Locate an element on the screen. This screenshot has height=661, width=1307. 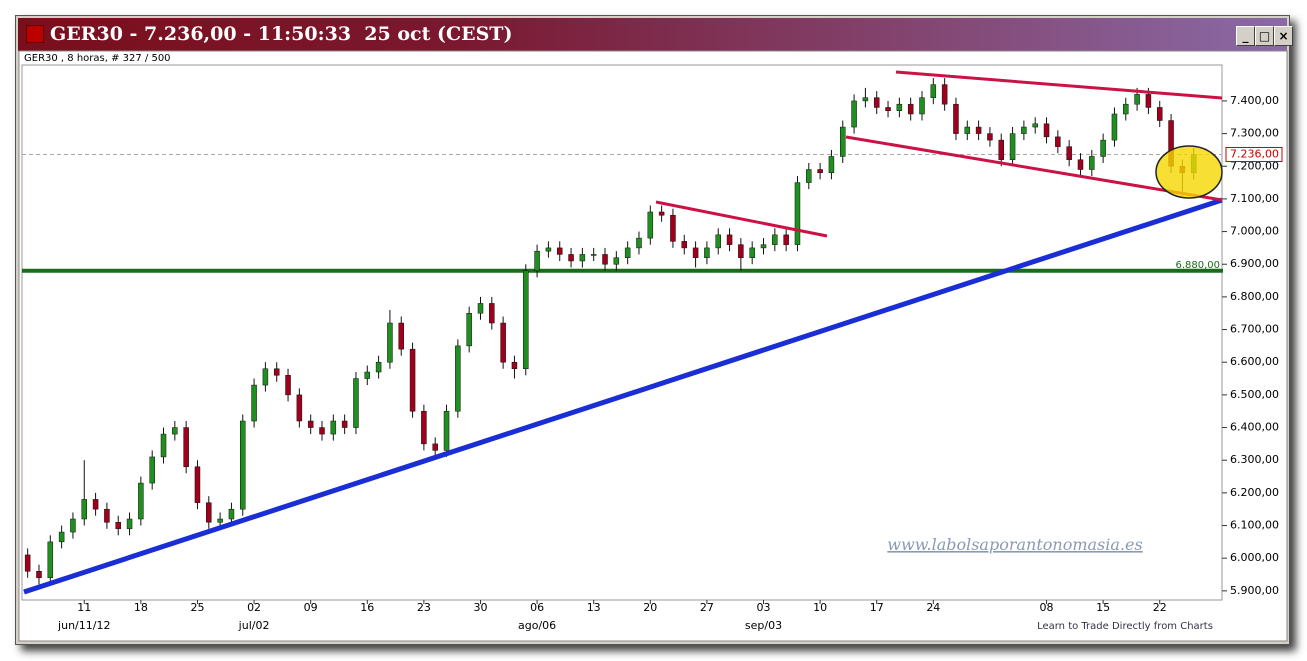
highlight-ellipse is located at coordinates (1189, 172).